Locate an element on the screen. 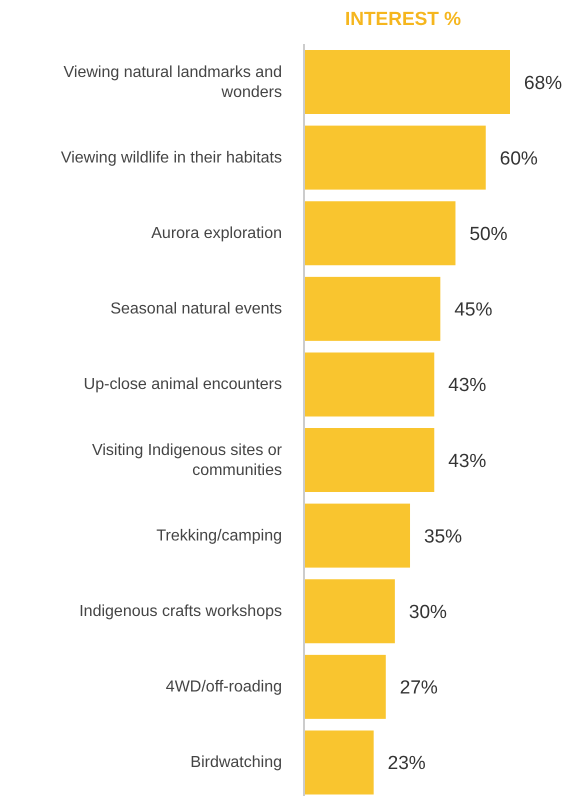 The image size is (584, 796). y-tick-label: 4WD/off-roading is located at coordinates (224, 687).